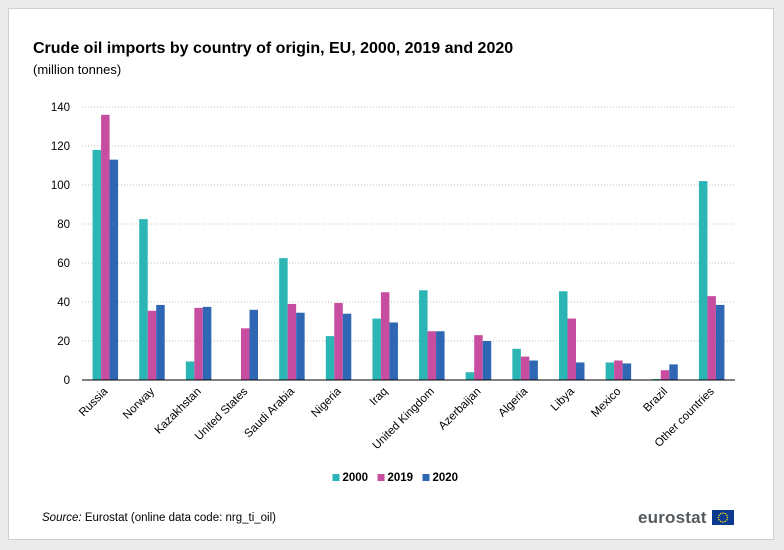 Image resolution: width=784 pixels, height=550 pixels. Describe the element at coordinates (379, 397) in the screenshot. I see `x-tick-label: Iraq` at that location.